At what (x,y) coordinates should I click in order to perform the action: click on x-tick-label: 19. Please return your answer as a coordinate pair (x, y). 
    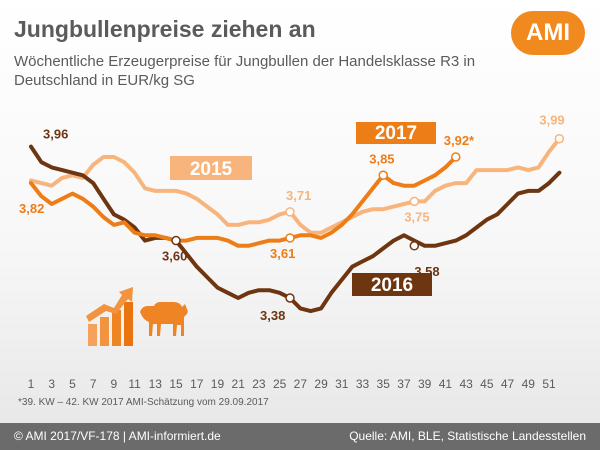
    Looking at the image, I should click on (218, 384).